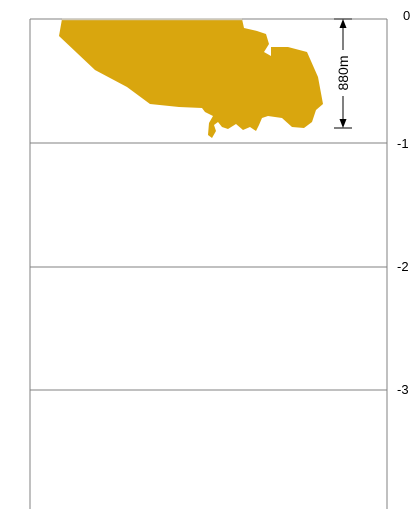  Describe the element at coordinates (406, 15) in the screenshot. I see `depth-tick-label: 0` at that location.